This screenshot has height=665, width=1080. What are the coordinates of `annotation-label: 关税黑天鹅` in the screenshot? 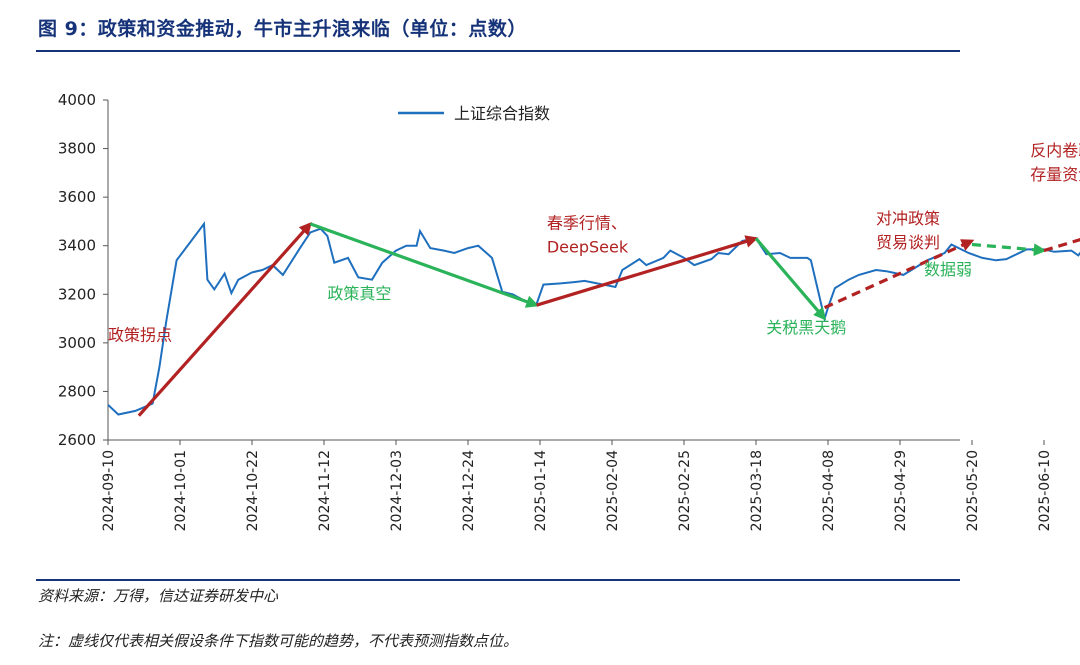 It's located at (806, 327).